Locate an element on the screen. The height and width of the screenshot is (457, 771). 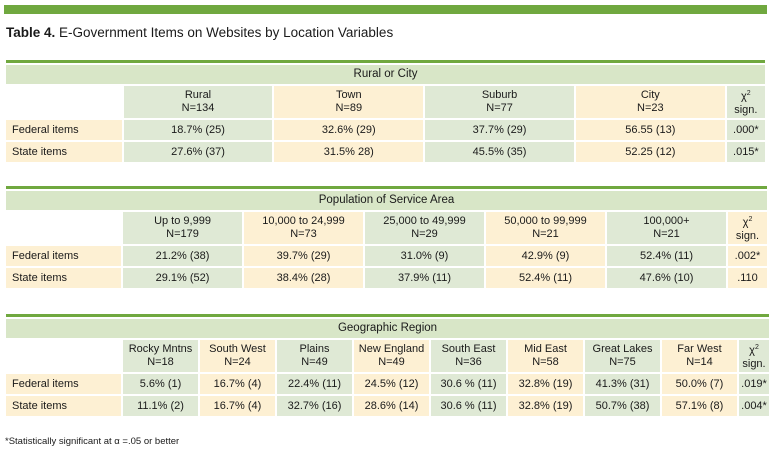
chi-label: sign. is located at coordinates (754, 363).